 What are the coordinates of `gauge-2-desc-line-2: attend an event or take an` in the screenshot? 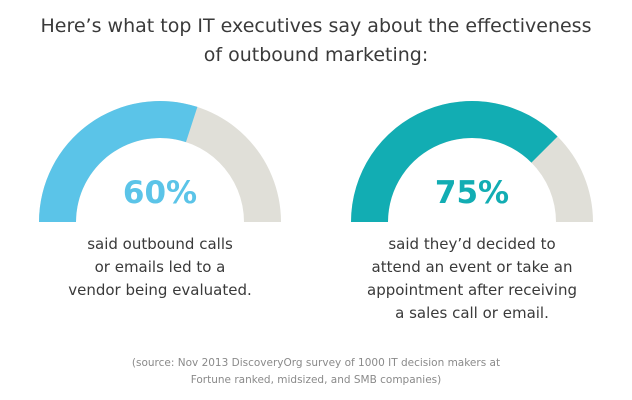 It's located at (472, 267).